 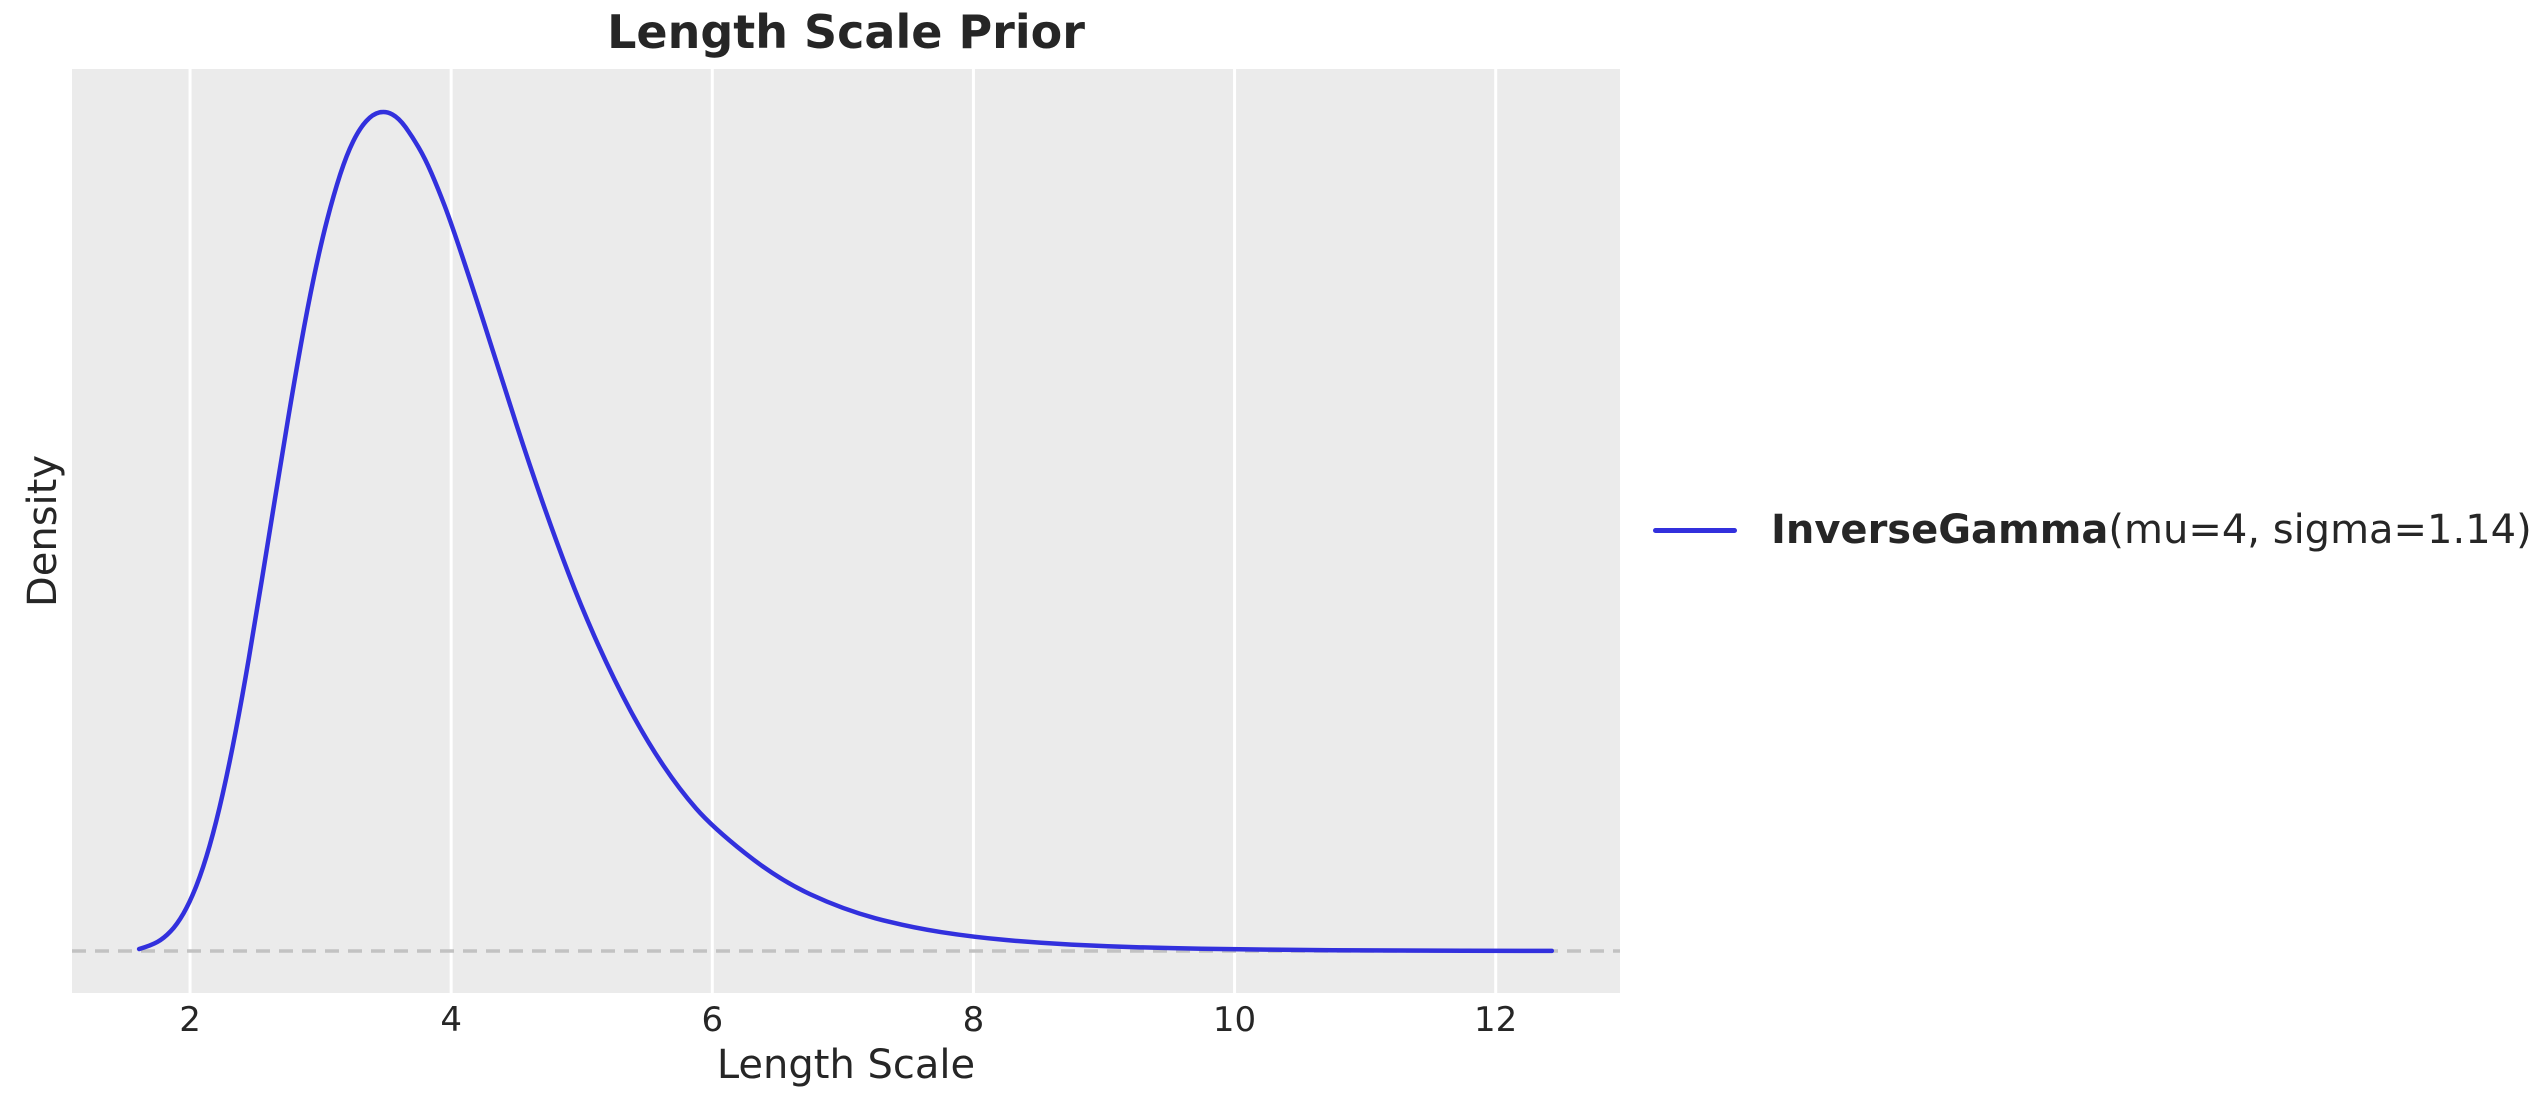 I want to click on x-tick-label: 8, so click(x=973, y=1020).